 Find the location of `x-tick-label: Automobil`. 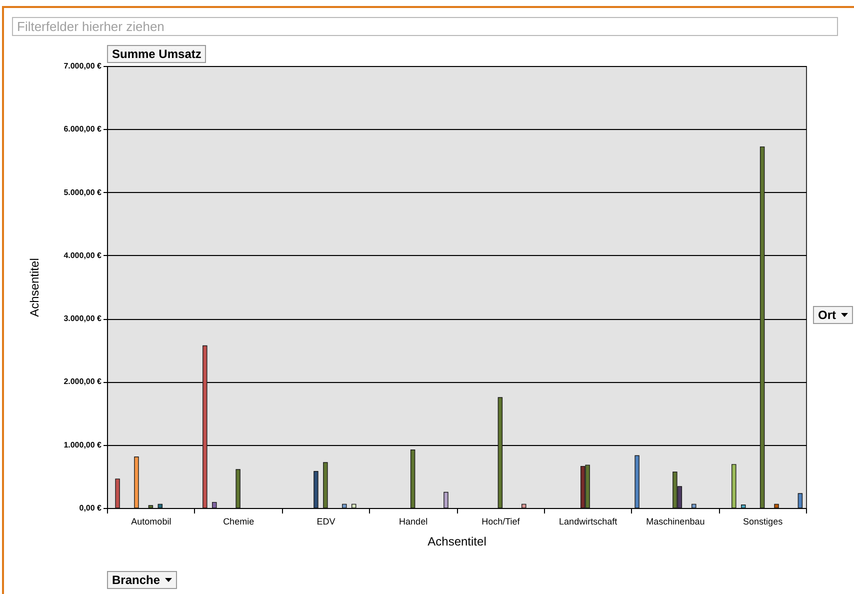

x-tick-label: Automobil is located at coordinates (151, 521).